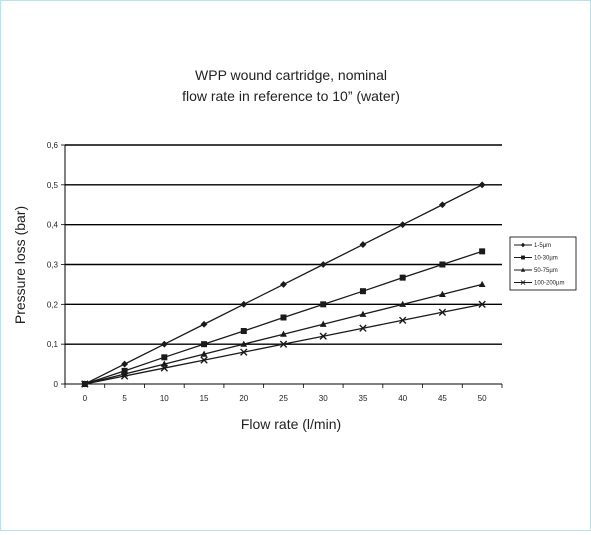 The height and width of the screenshot is (535, 591). I want to click on x-axis-label: Flow rate (l/min), so click(291, 424).